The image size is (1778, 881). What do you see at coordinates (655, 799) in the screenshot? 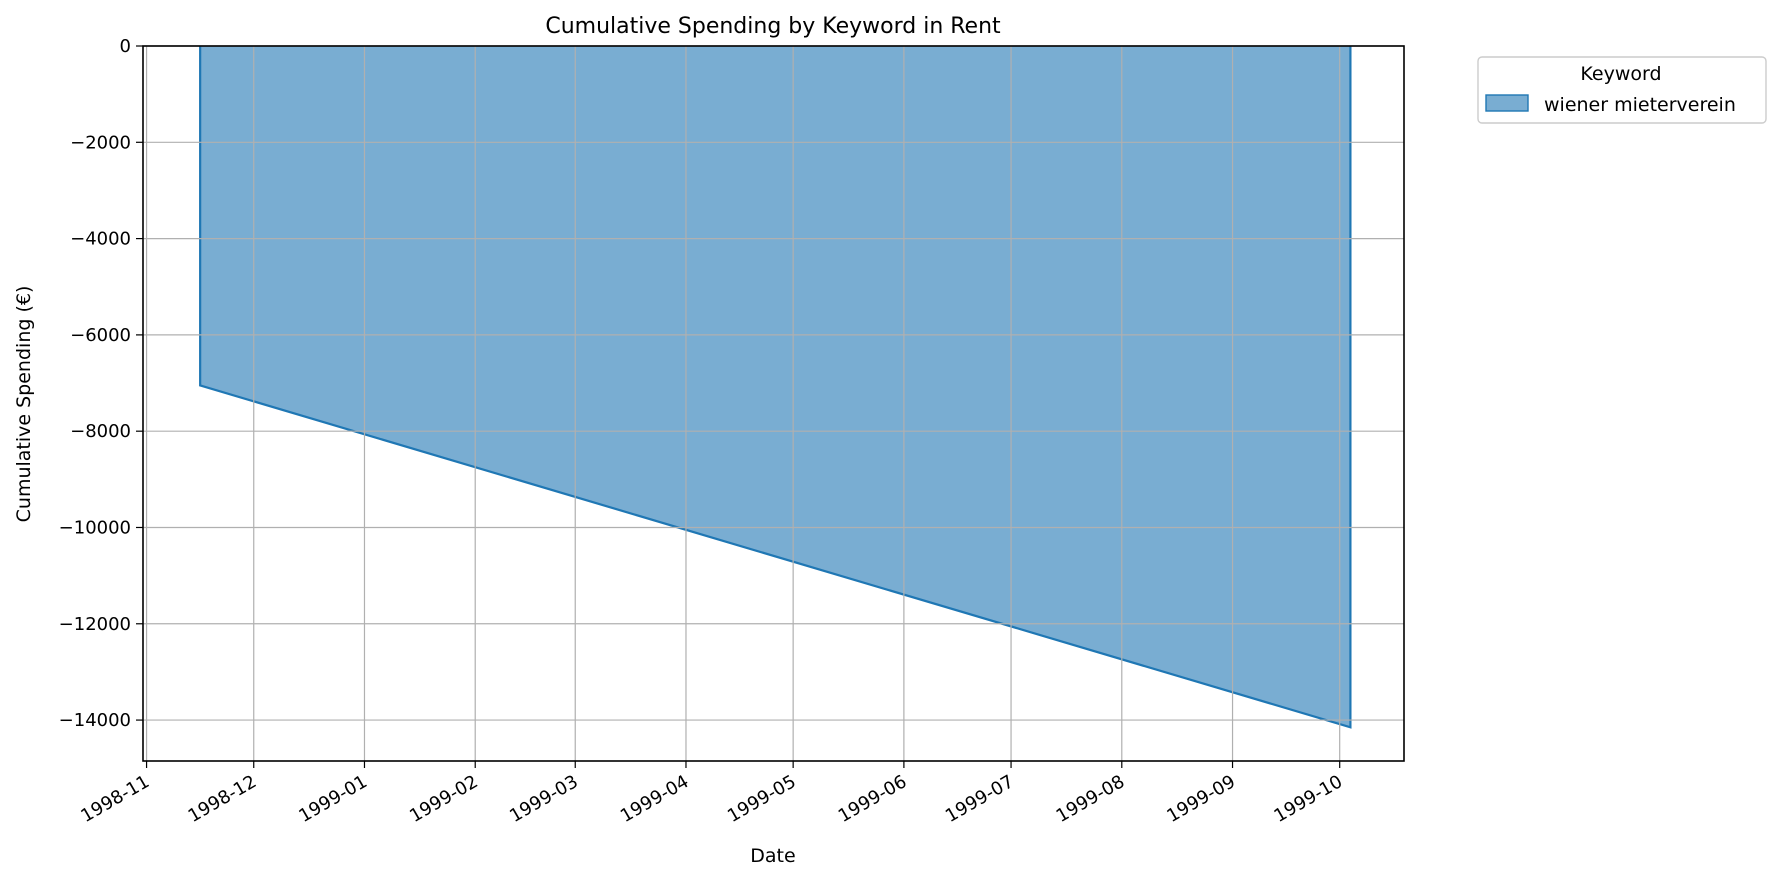
I see `x-tick-label: 1999-04` at bounding box center [655, 799].